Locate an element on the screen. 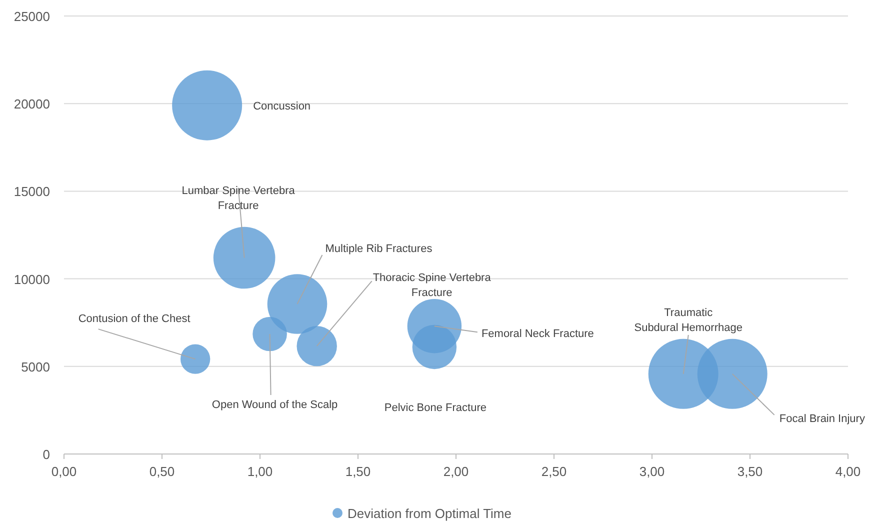  legend-label: Deviation from Optimal Time is located at coordinates (430, 513).